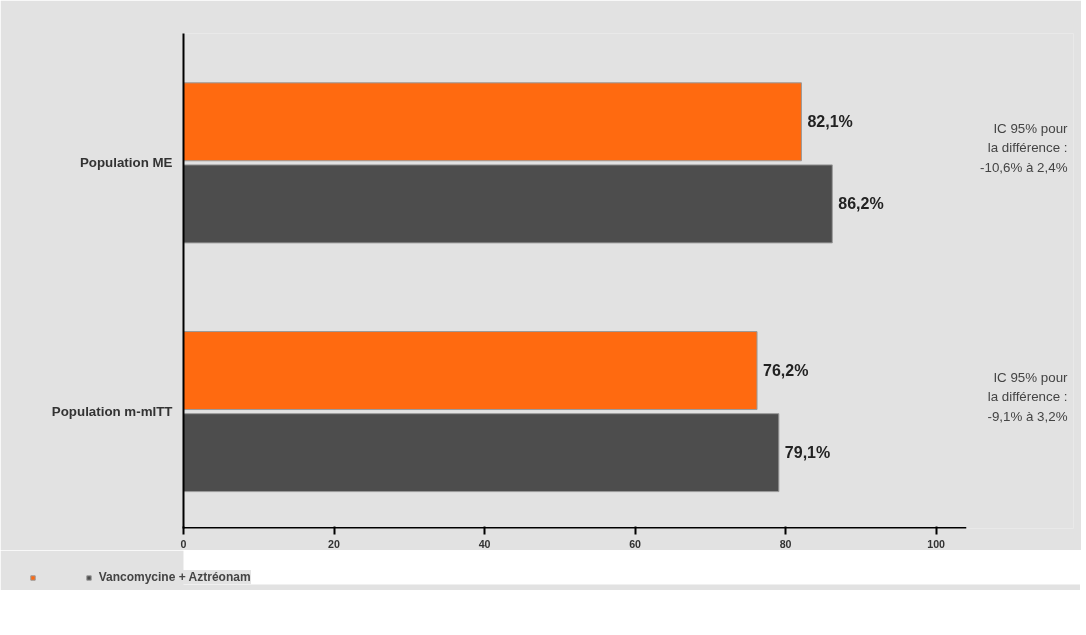 This screenshot has height=635, width=1086. I want to click on data-label: 82,1%, so click(830, 122).